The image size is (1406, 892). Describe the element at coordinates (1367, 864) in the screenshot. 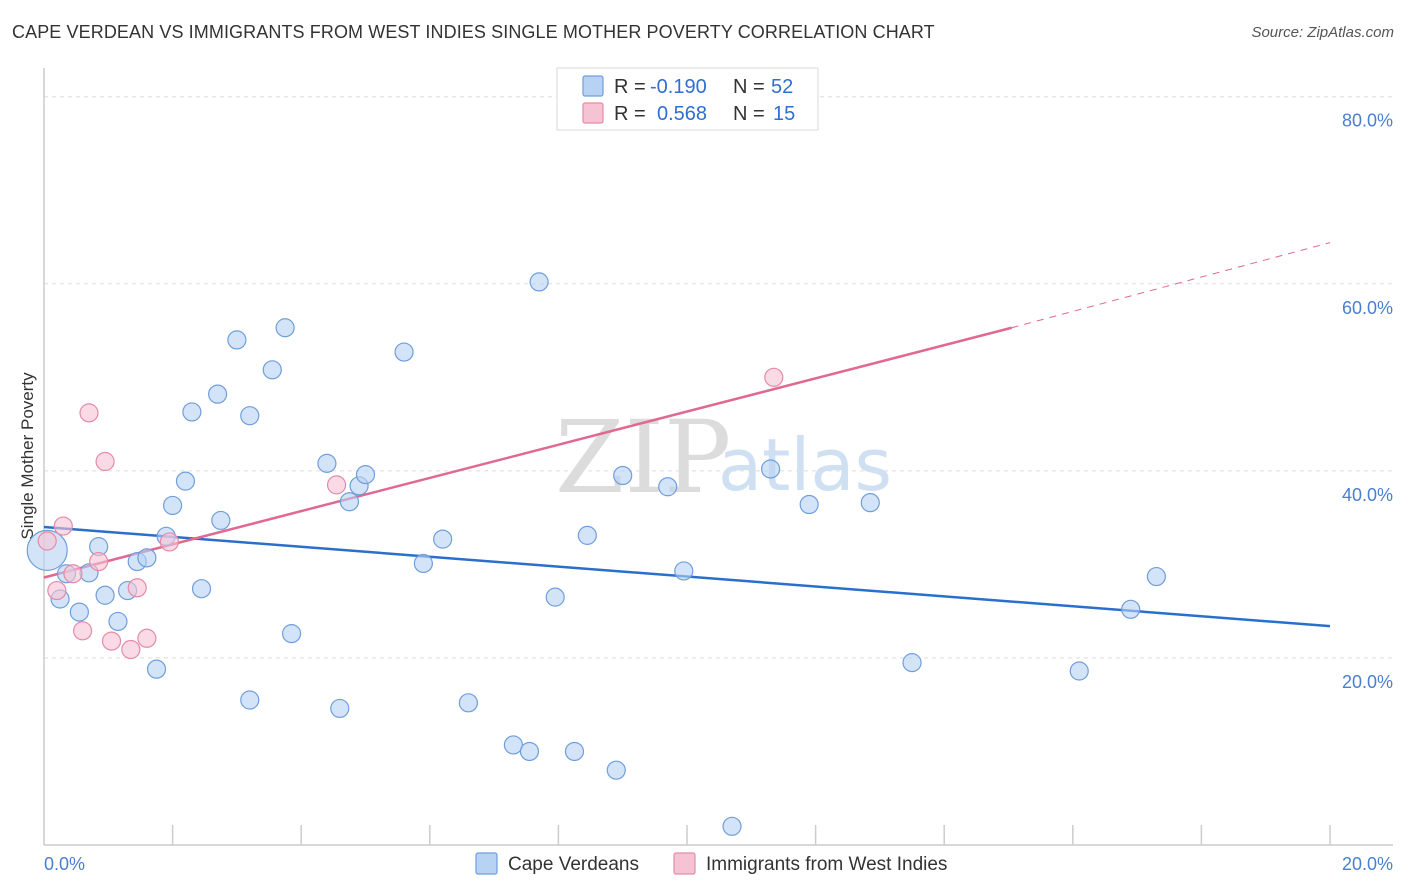

I see `x-tick-label-max: 20.0%` at that location.